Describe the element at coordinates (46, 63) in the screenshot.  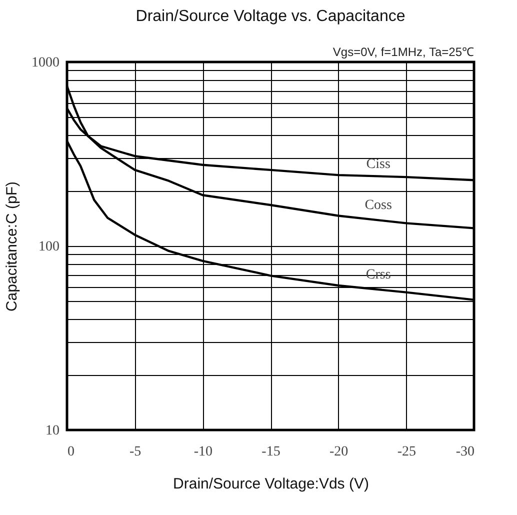
I see `y-tick-label: 1000` at that location.